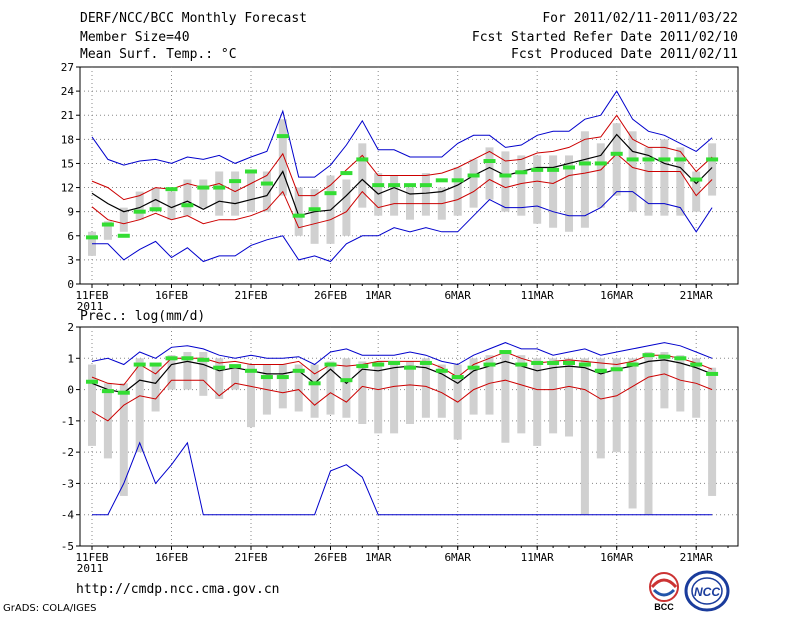 The image size is (800, 618). Describe the element at coordinates (67, 67) in the screenshot. I see `temp-ytick-label: 27` at that location.